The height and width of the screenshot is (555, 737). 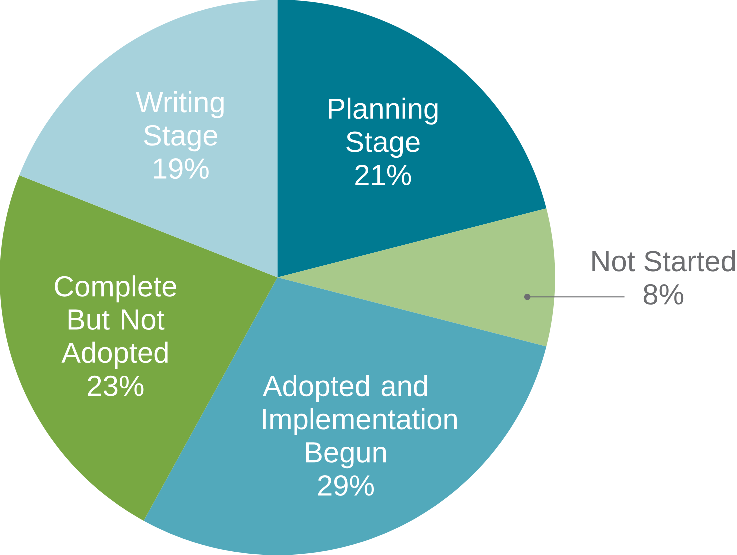 I want to click on data-label: 19%, so click(x=181, y=168).